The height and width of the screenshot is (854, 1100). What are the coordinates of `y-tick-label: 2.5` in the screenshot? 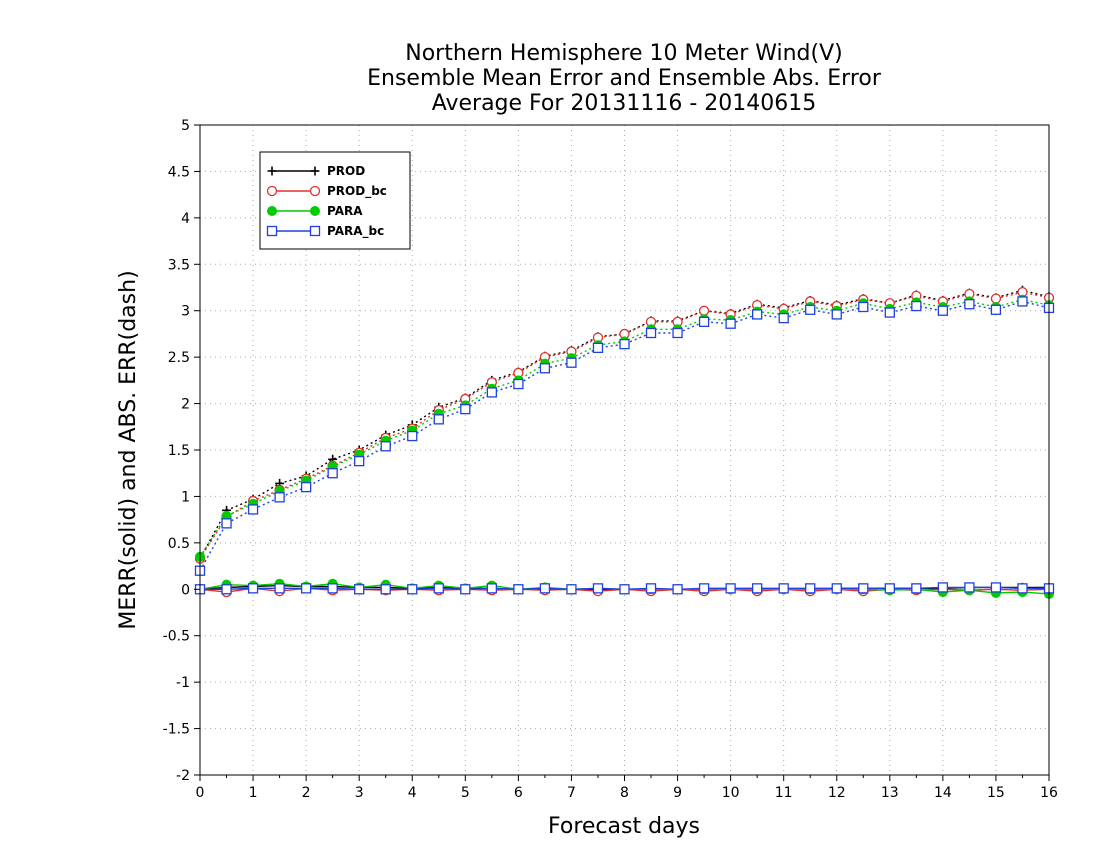 It's located at (179, 358).